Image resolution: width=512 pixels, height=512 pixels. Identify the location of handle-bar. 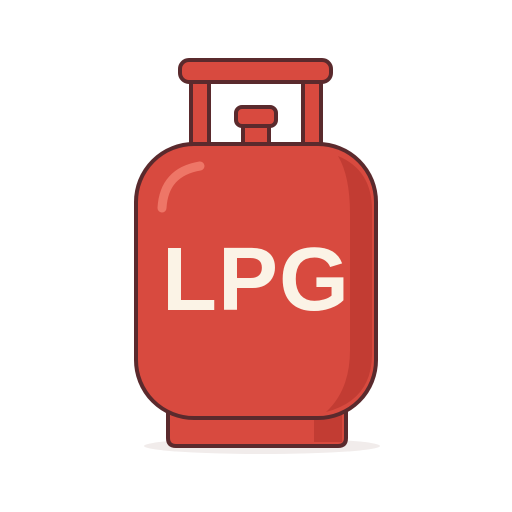
(255, 71).